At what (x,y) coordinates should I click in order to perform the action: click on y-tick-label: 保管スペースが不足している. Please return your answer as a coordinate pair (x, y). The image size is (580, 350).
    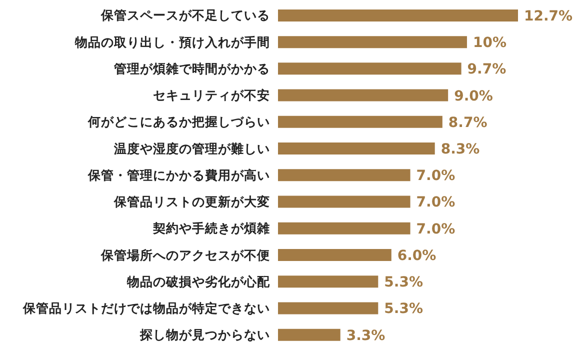
    Looking at the image, I should click on (185, 15).